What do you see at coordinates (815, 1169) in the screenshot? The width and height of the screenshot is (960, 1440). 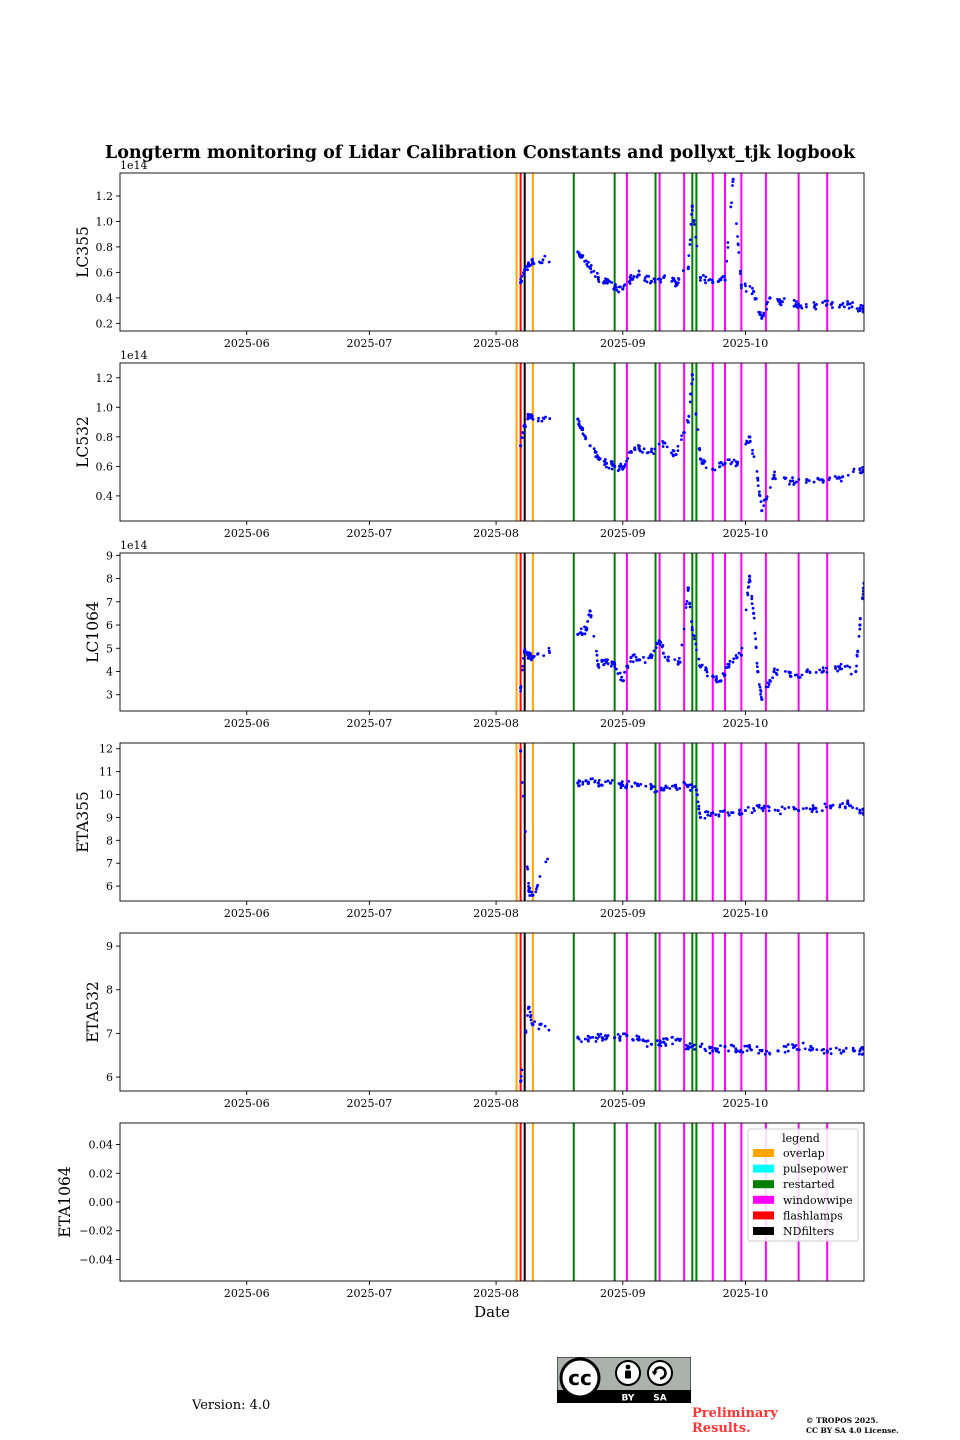 I see `legend-label-pulsepower: pulsepower` at bounding box center [815, 1169].